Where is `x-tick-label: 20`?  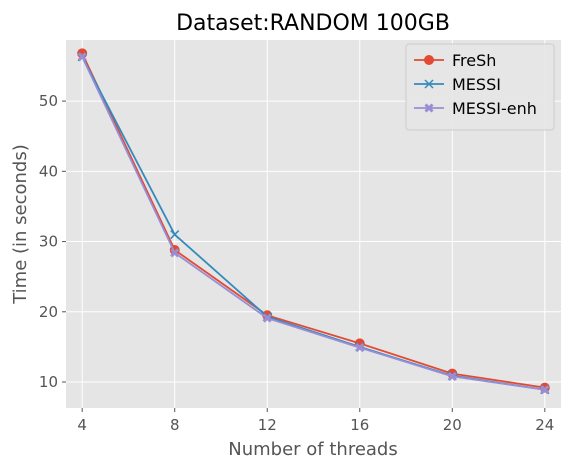
x-tick-label: 20 is located at coordinates (452, 425).